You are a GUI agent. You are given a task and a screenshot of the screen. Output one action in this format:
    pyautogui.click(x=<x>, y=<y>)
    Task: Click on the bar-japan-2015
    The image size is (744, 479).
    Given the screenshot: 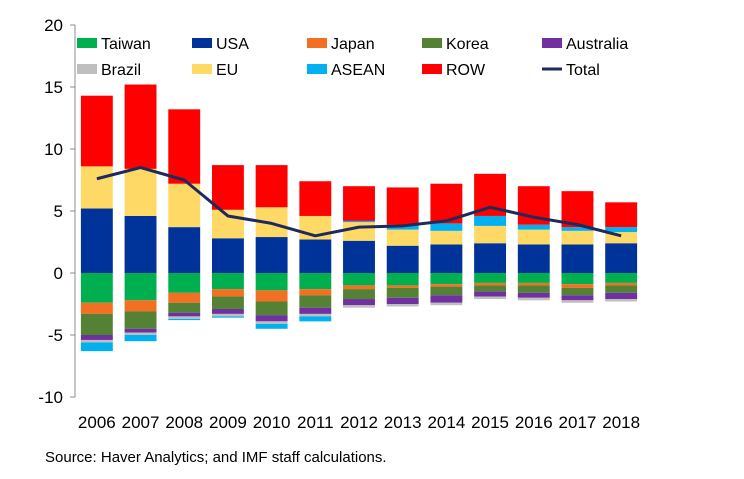 What is the action you would take?
    pyautogui.click(x=490, y=284)
    